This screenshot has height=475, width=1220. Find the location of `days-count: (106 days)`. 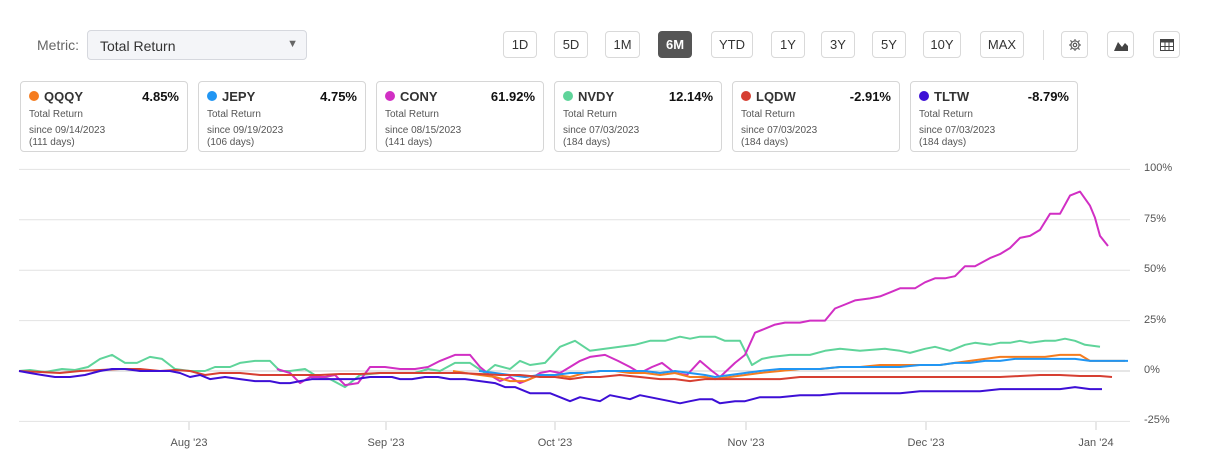

days-count: (106 days) is located at coordinates (231, 142).